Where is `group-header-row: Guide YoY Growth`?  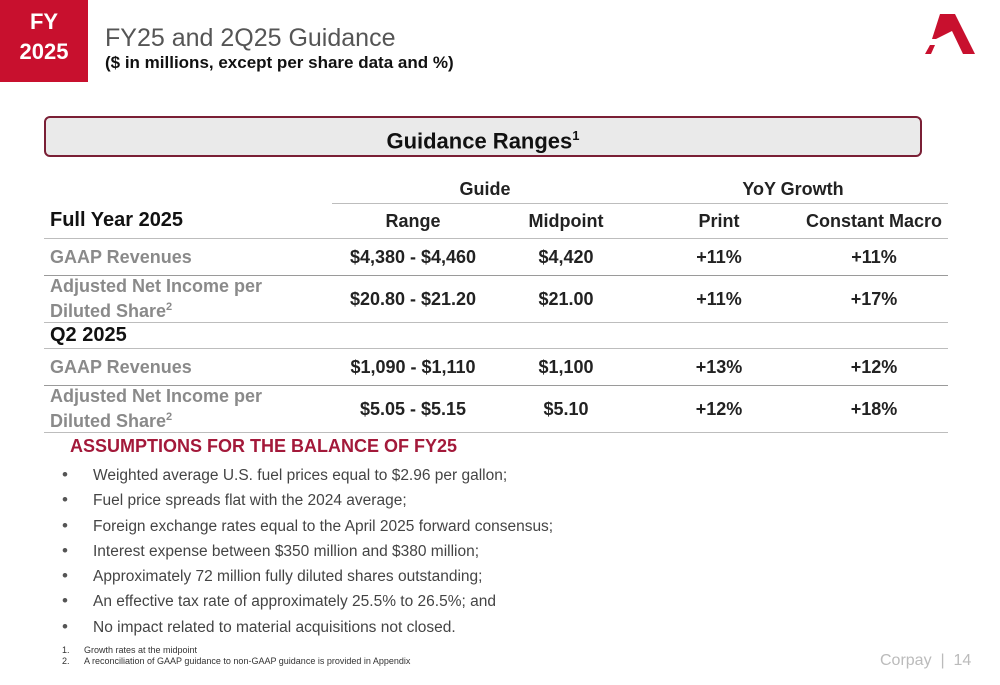 group-header-row: Guide YoY Growth is located at coordinates (496, 189).